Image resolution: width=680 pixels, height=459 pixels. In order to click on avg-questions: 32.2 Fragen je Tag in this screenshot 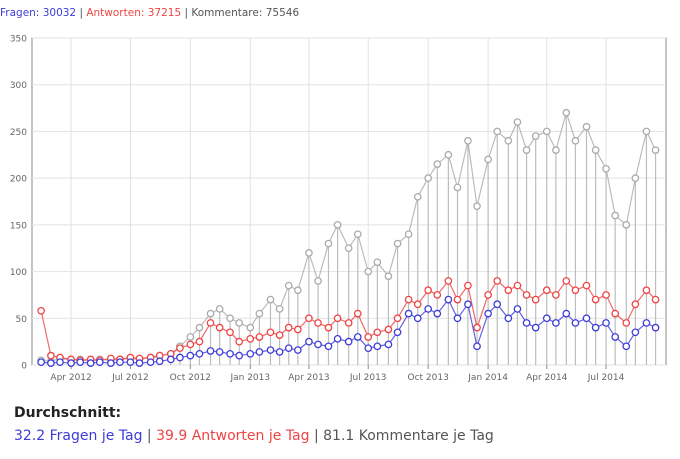, I will do `click(78, 436)`.